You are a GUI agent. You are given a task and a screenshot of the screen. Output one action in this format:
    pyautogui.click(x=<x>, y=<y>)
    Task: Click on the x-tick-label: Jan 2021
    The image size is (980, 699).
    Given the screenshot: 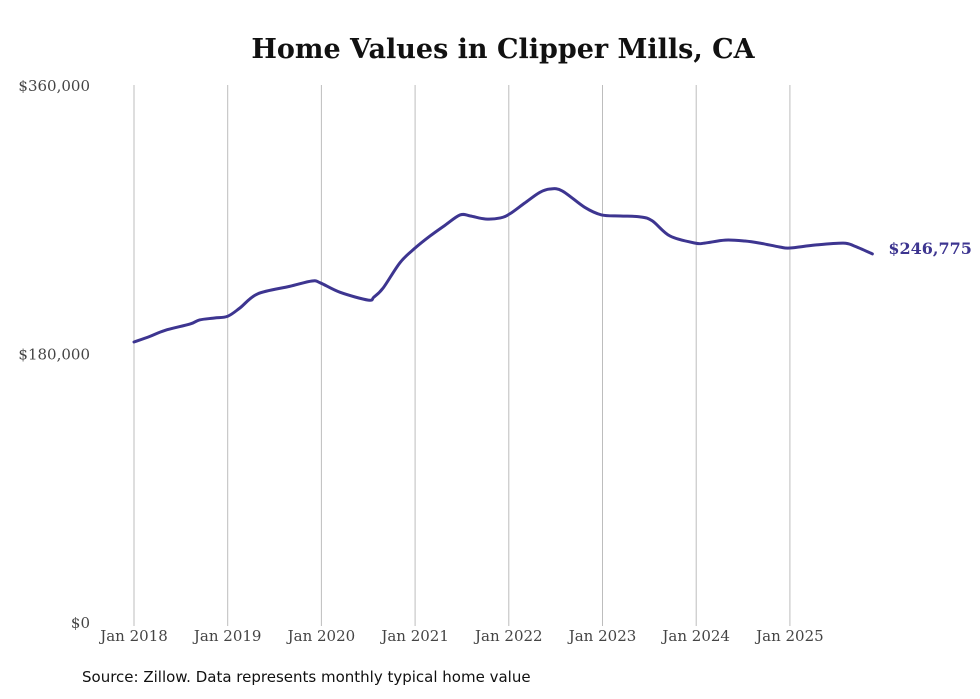 What is the action you would take?
    pyautogui.click(x=414, y=636)
    